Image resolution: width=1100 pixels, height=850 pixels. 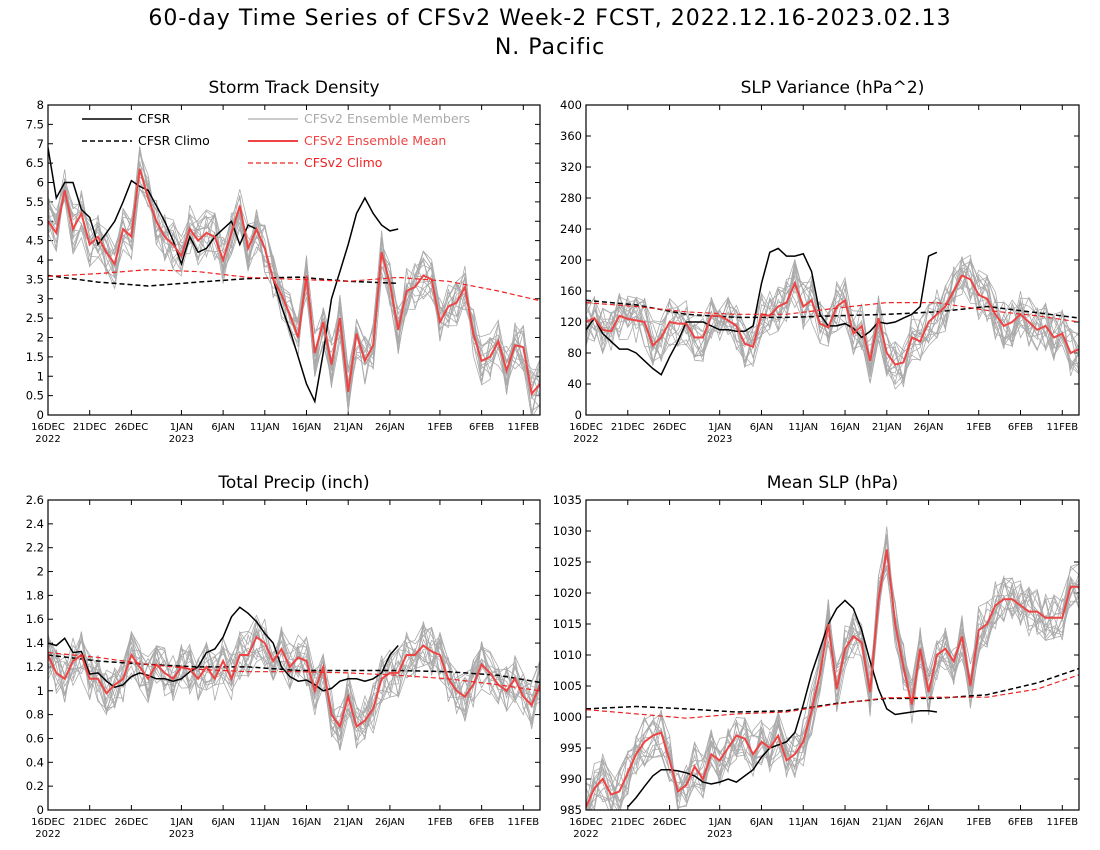 What do you see at coordinates (35, 738) in the screenshot?
I see `y-tick-label: 0.6` at bounding box center [35, 738].